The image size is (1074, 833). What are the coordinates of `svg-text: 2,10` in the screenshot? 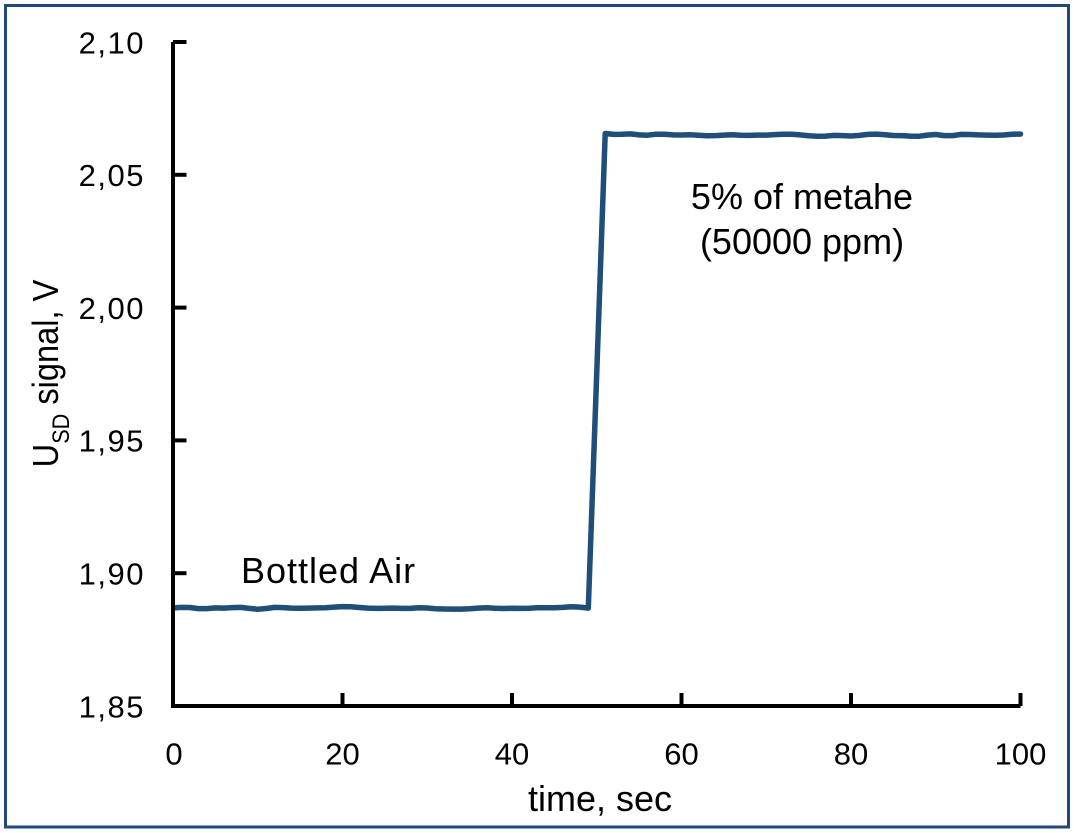 It's located at (112, 42).